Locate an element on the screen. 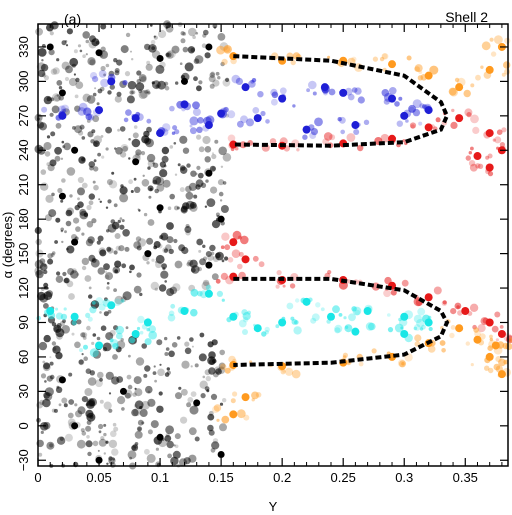 The image size is (512, 515). y-tick-label: 180 is located at coordinates (23, 219).